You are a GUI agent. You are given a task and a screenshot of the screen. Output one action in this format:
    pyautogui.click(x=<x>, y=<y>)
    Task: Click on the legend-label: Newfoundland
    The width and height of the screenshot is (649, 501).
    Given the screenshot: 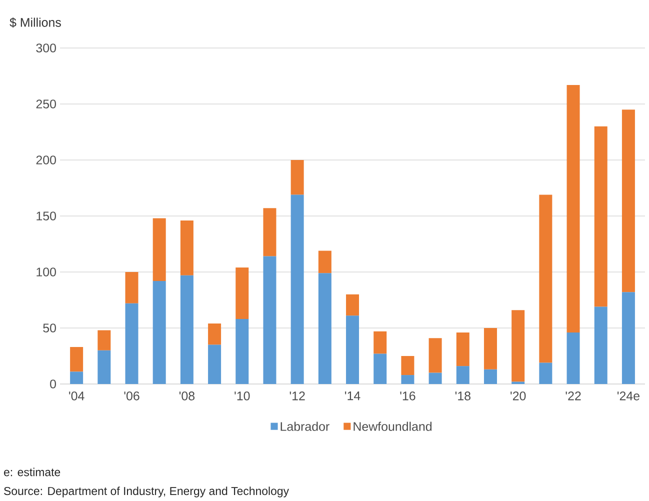 What is the action you would take?
    pyautogui.click(x=393, y=427)
    